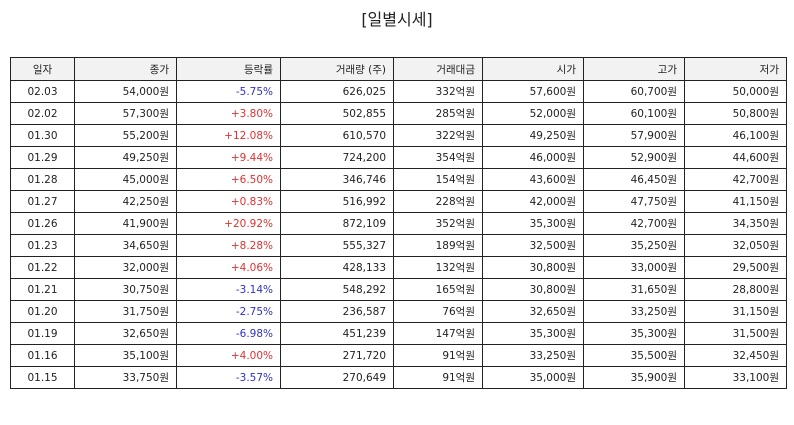 The height and width of the screenshot is (425, 794). I want to click on cell-open: 42,000원, so click(533, 201).